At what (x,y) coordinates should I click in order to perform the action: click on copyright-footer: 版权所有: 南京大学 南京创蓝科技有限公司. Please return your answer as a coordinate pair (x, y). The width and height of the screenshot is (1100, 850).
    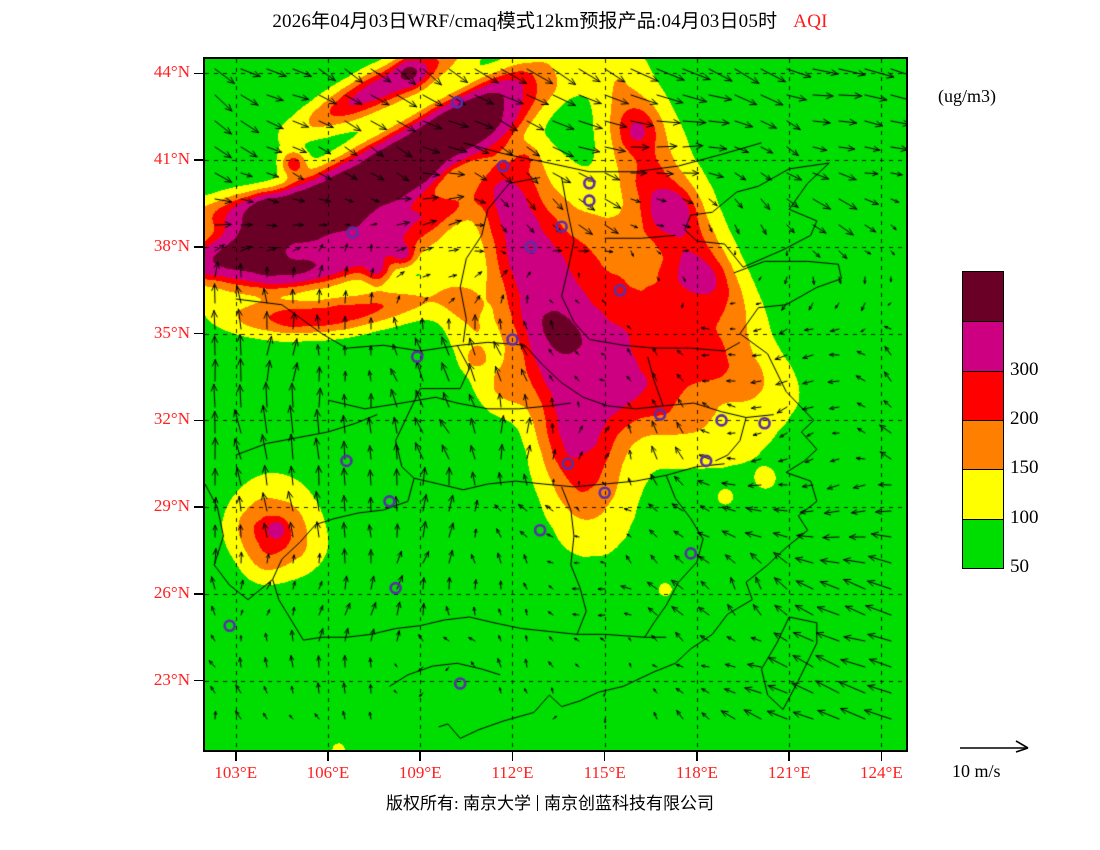
    Looking at the image, I should click on (550, 801).